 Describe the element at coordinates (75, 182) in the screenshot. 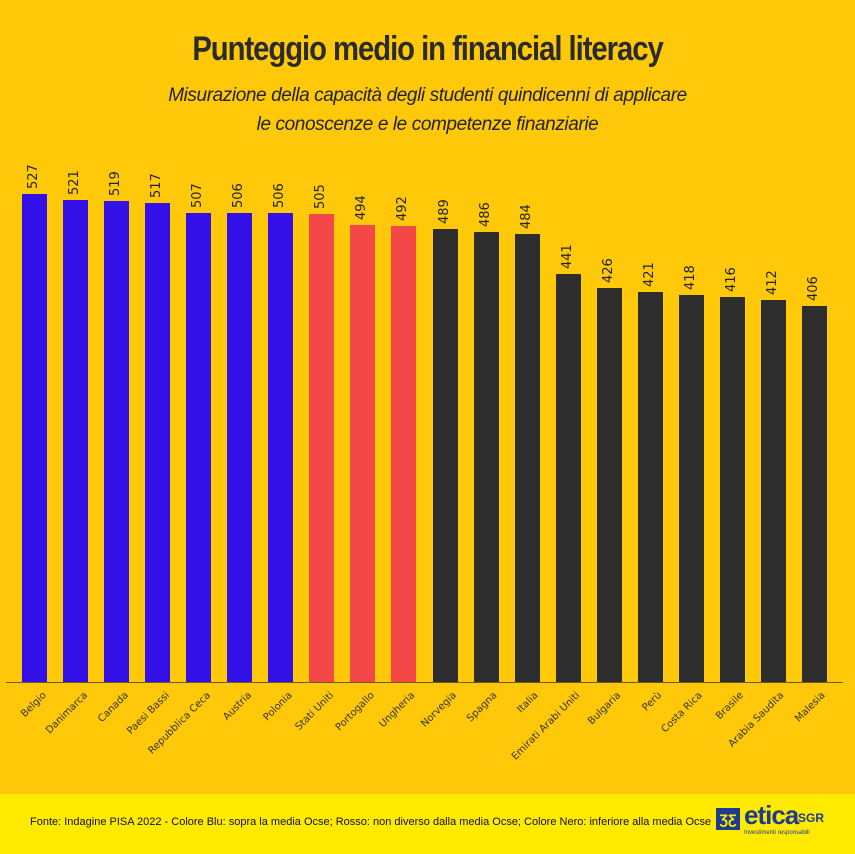

I see `bar-value-label: 521` at that location.